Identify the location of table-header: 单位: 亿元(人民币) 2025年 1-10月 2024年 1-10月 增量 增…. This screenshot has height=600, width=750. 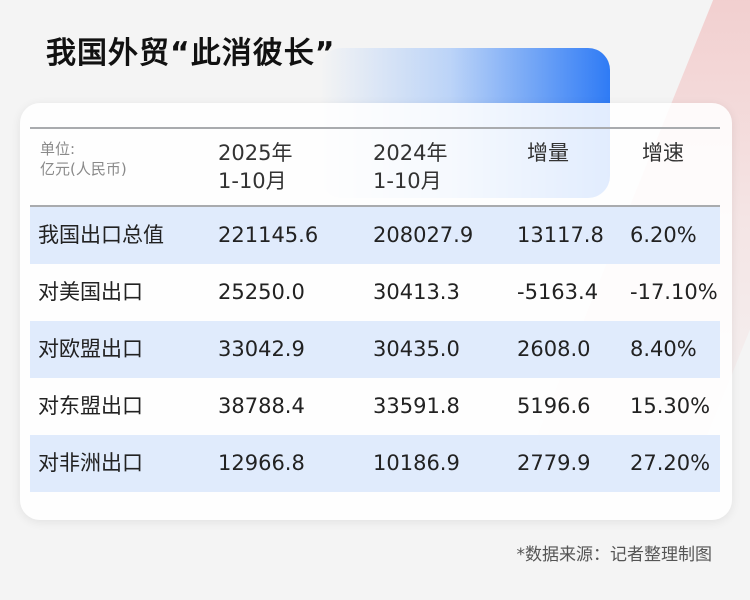
(375, 167).